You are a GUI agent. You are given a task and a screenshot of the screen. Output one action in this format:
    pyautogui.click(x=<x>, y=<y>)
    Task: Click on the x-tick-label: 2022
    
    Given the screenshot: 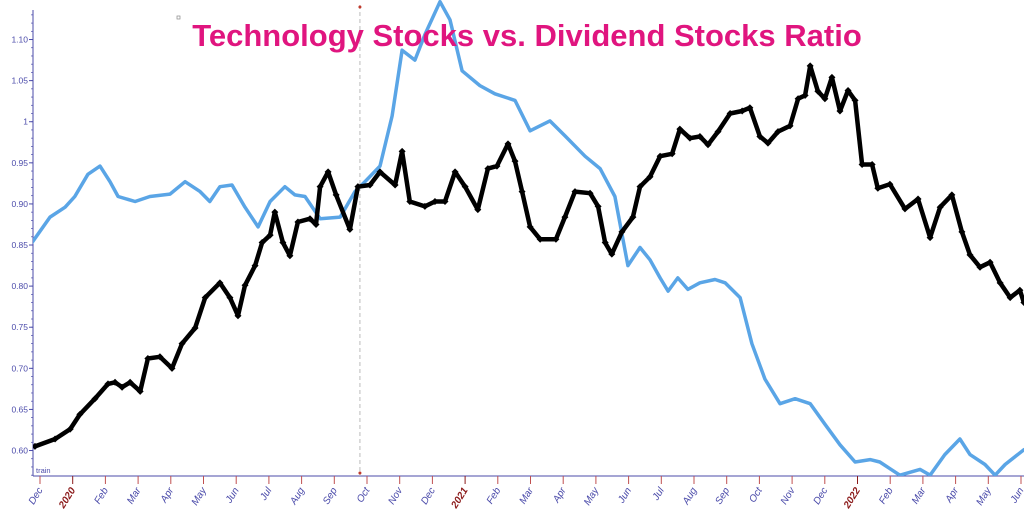 What is the action you would take?
    pyautogui.click(x=852, y=498)
    